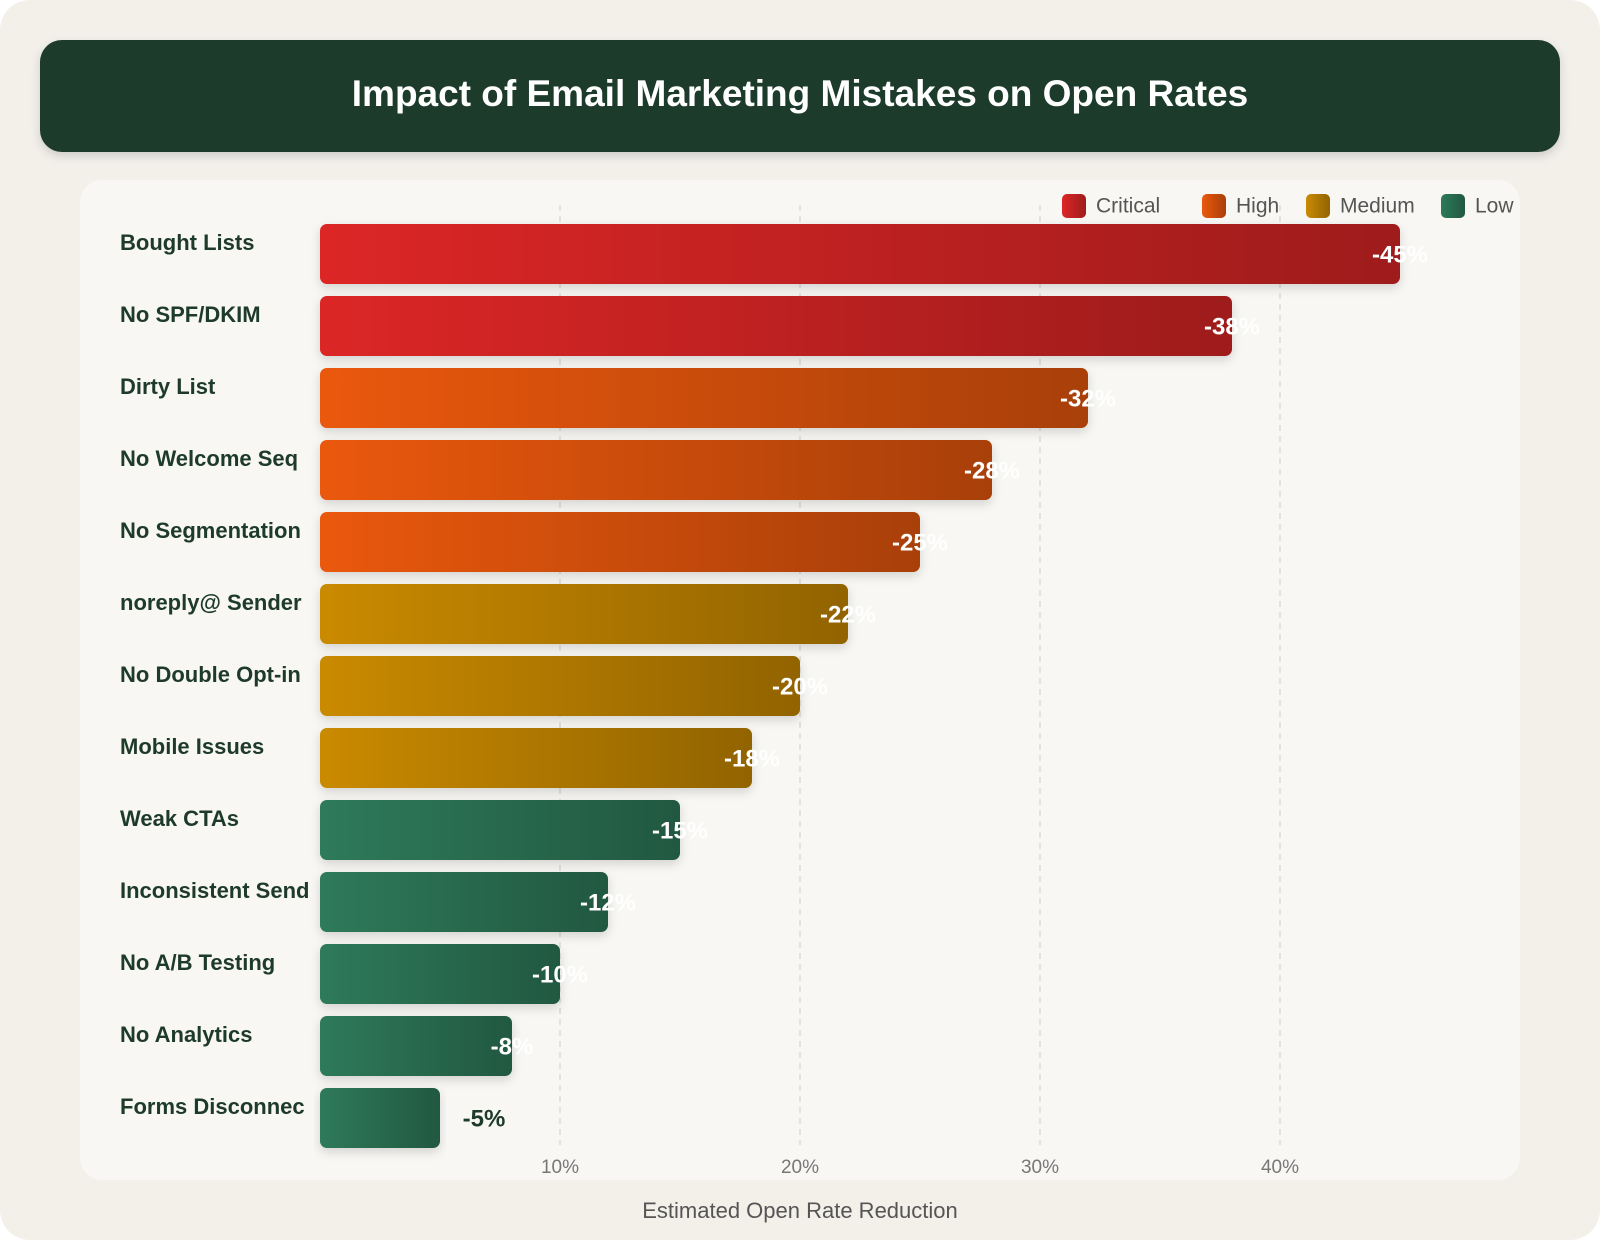 The height and width of the screenshot is (1245, 1600). Describe the element at coordinates (186, 1034) in the screenshot. I see `y-tick-label: No Analytics` at that location.